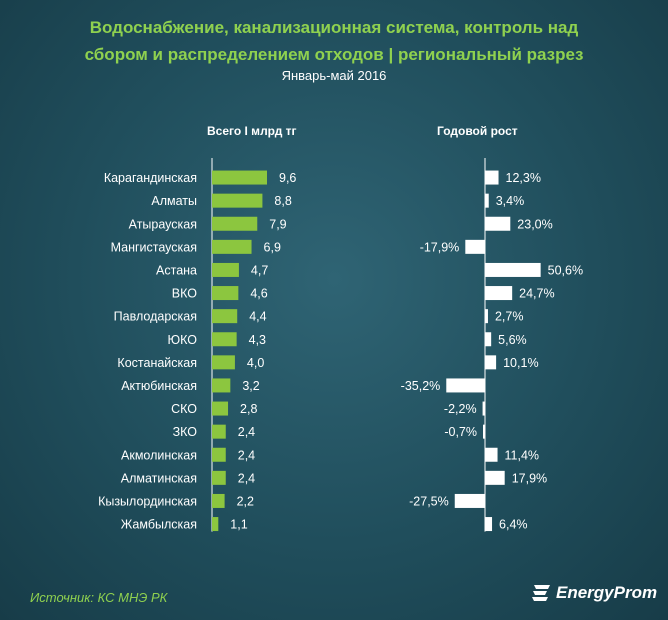 This screenshot has height=620, width=668. What do you see at coordinates (157, 363) in the screenshot?
I see `category-label: Костанайская` at bounding box center [157, 363].